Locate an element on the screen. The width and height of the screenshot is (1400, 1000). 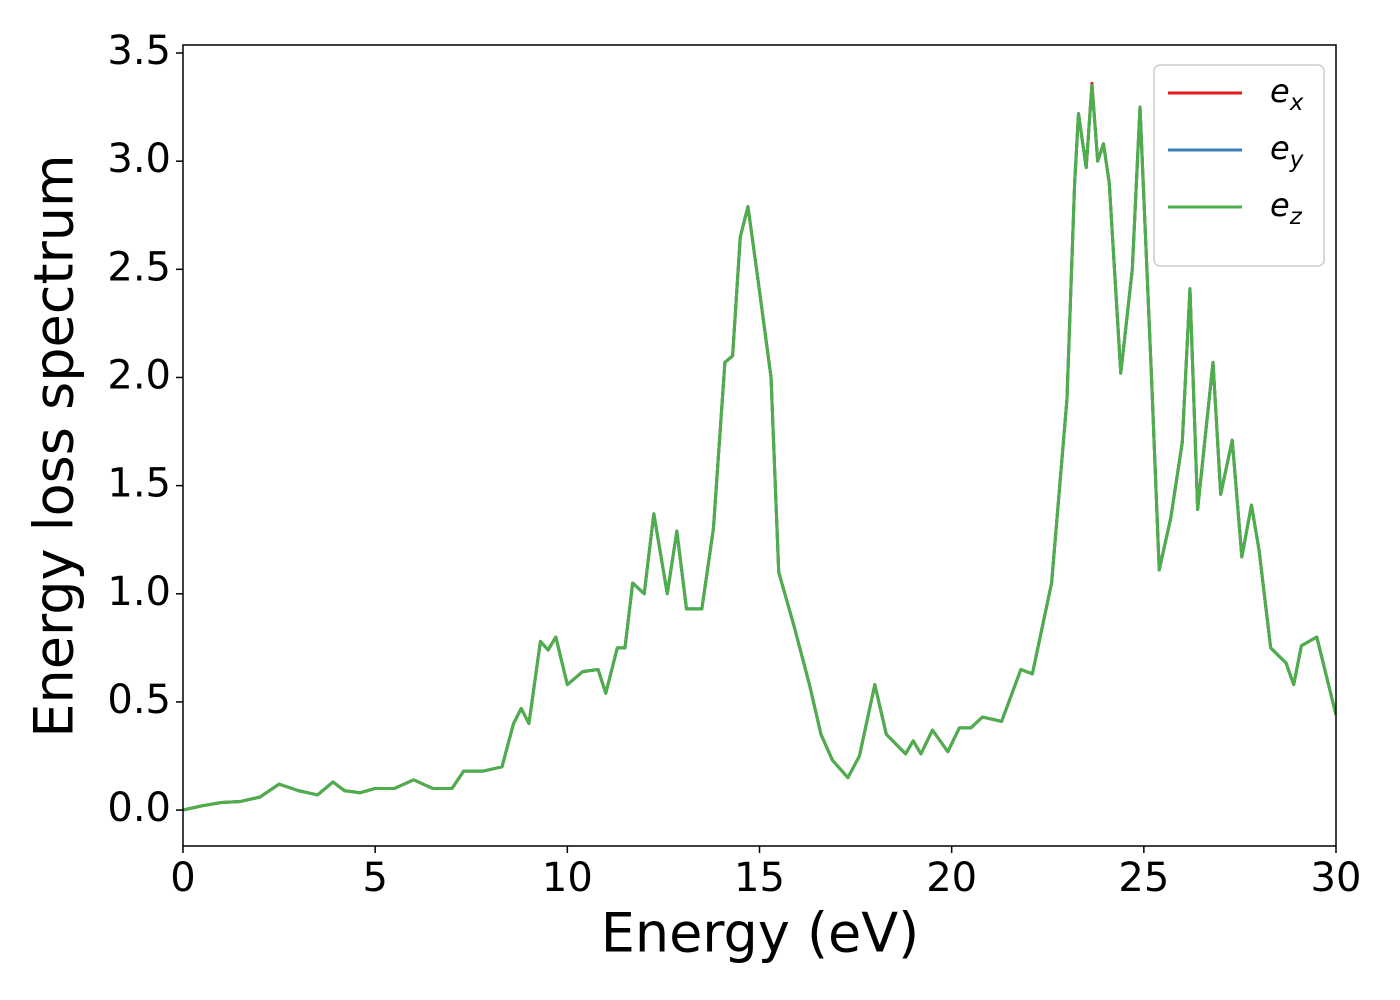
x-tick-label: 20 is located at coordinates (951, 878).